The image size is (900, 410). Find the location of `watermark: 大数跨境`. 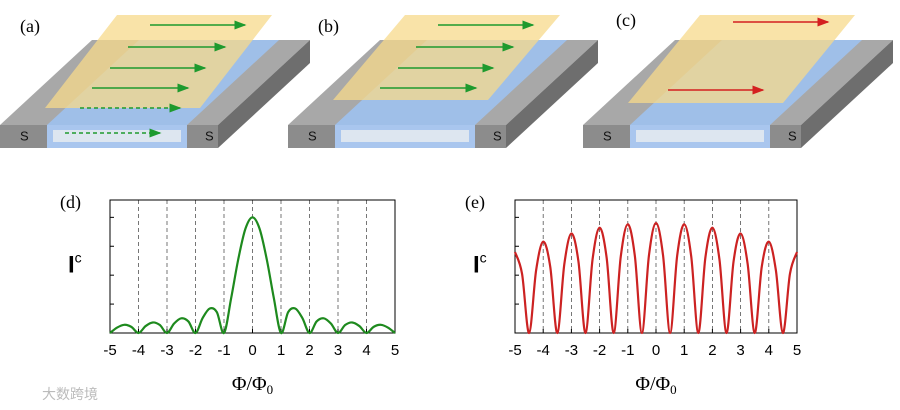

watermark: 大数跨境 is located at coordinates (70, 395).